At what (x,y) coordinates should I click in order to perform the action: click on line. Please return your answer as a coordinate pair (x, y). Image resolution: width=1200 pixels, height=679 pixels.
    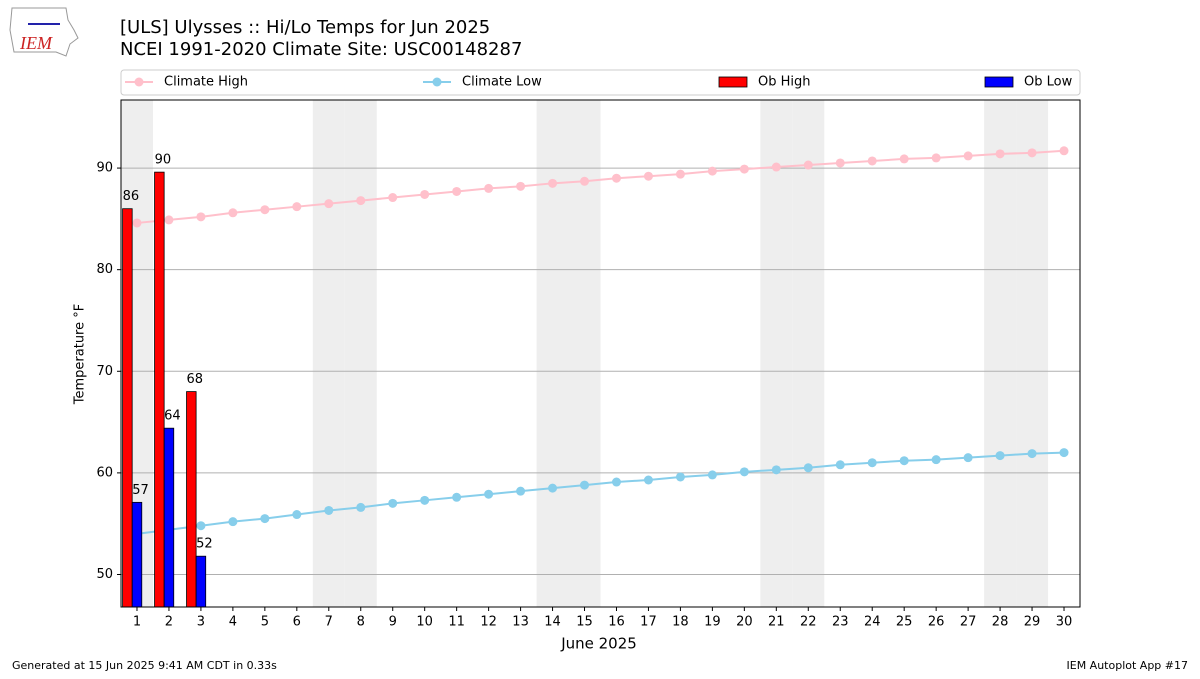
    Looking at the image, I should click on (600, 493).